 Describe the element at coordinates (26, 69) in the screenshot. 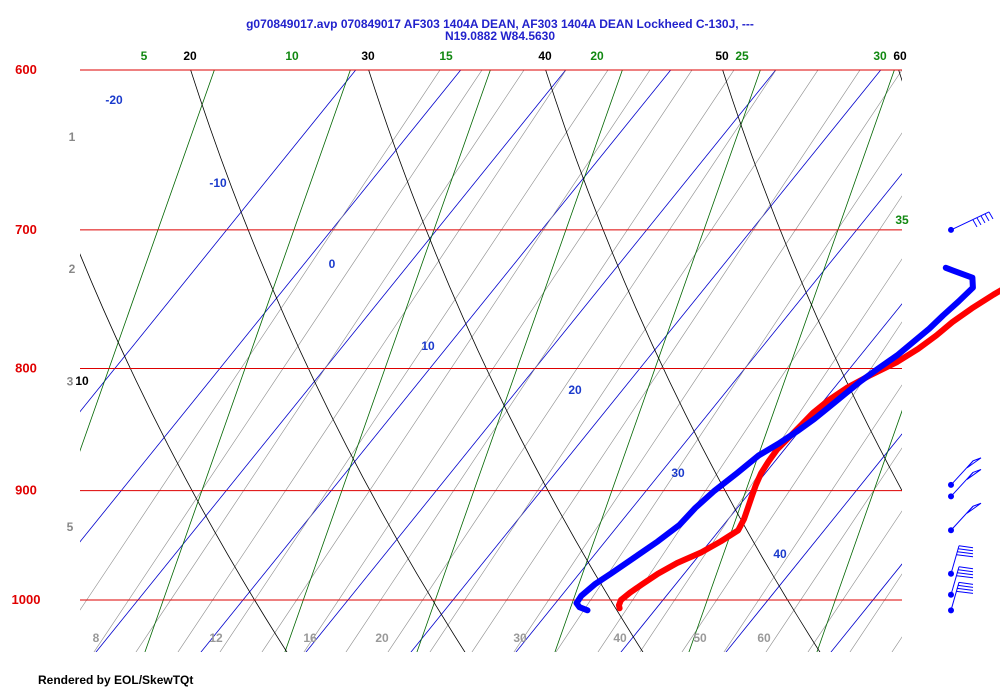

I see `pressure-label: 600` at that location.